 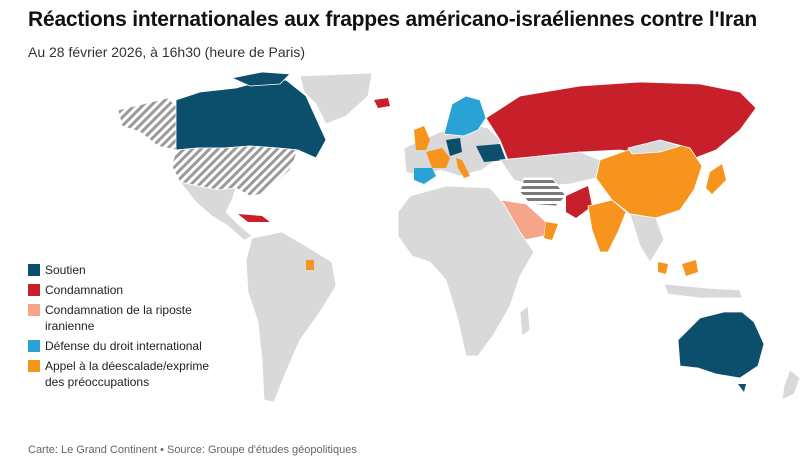 I want to click on mexico, so click(x=215, y=211).